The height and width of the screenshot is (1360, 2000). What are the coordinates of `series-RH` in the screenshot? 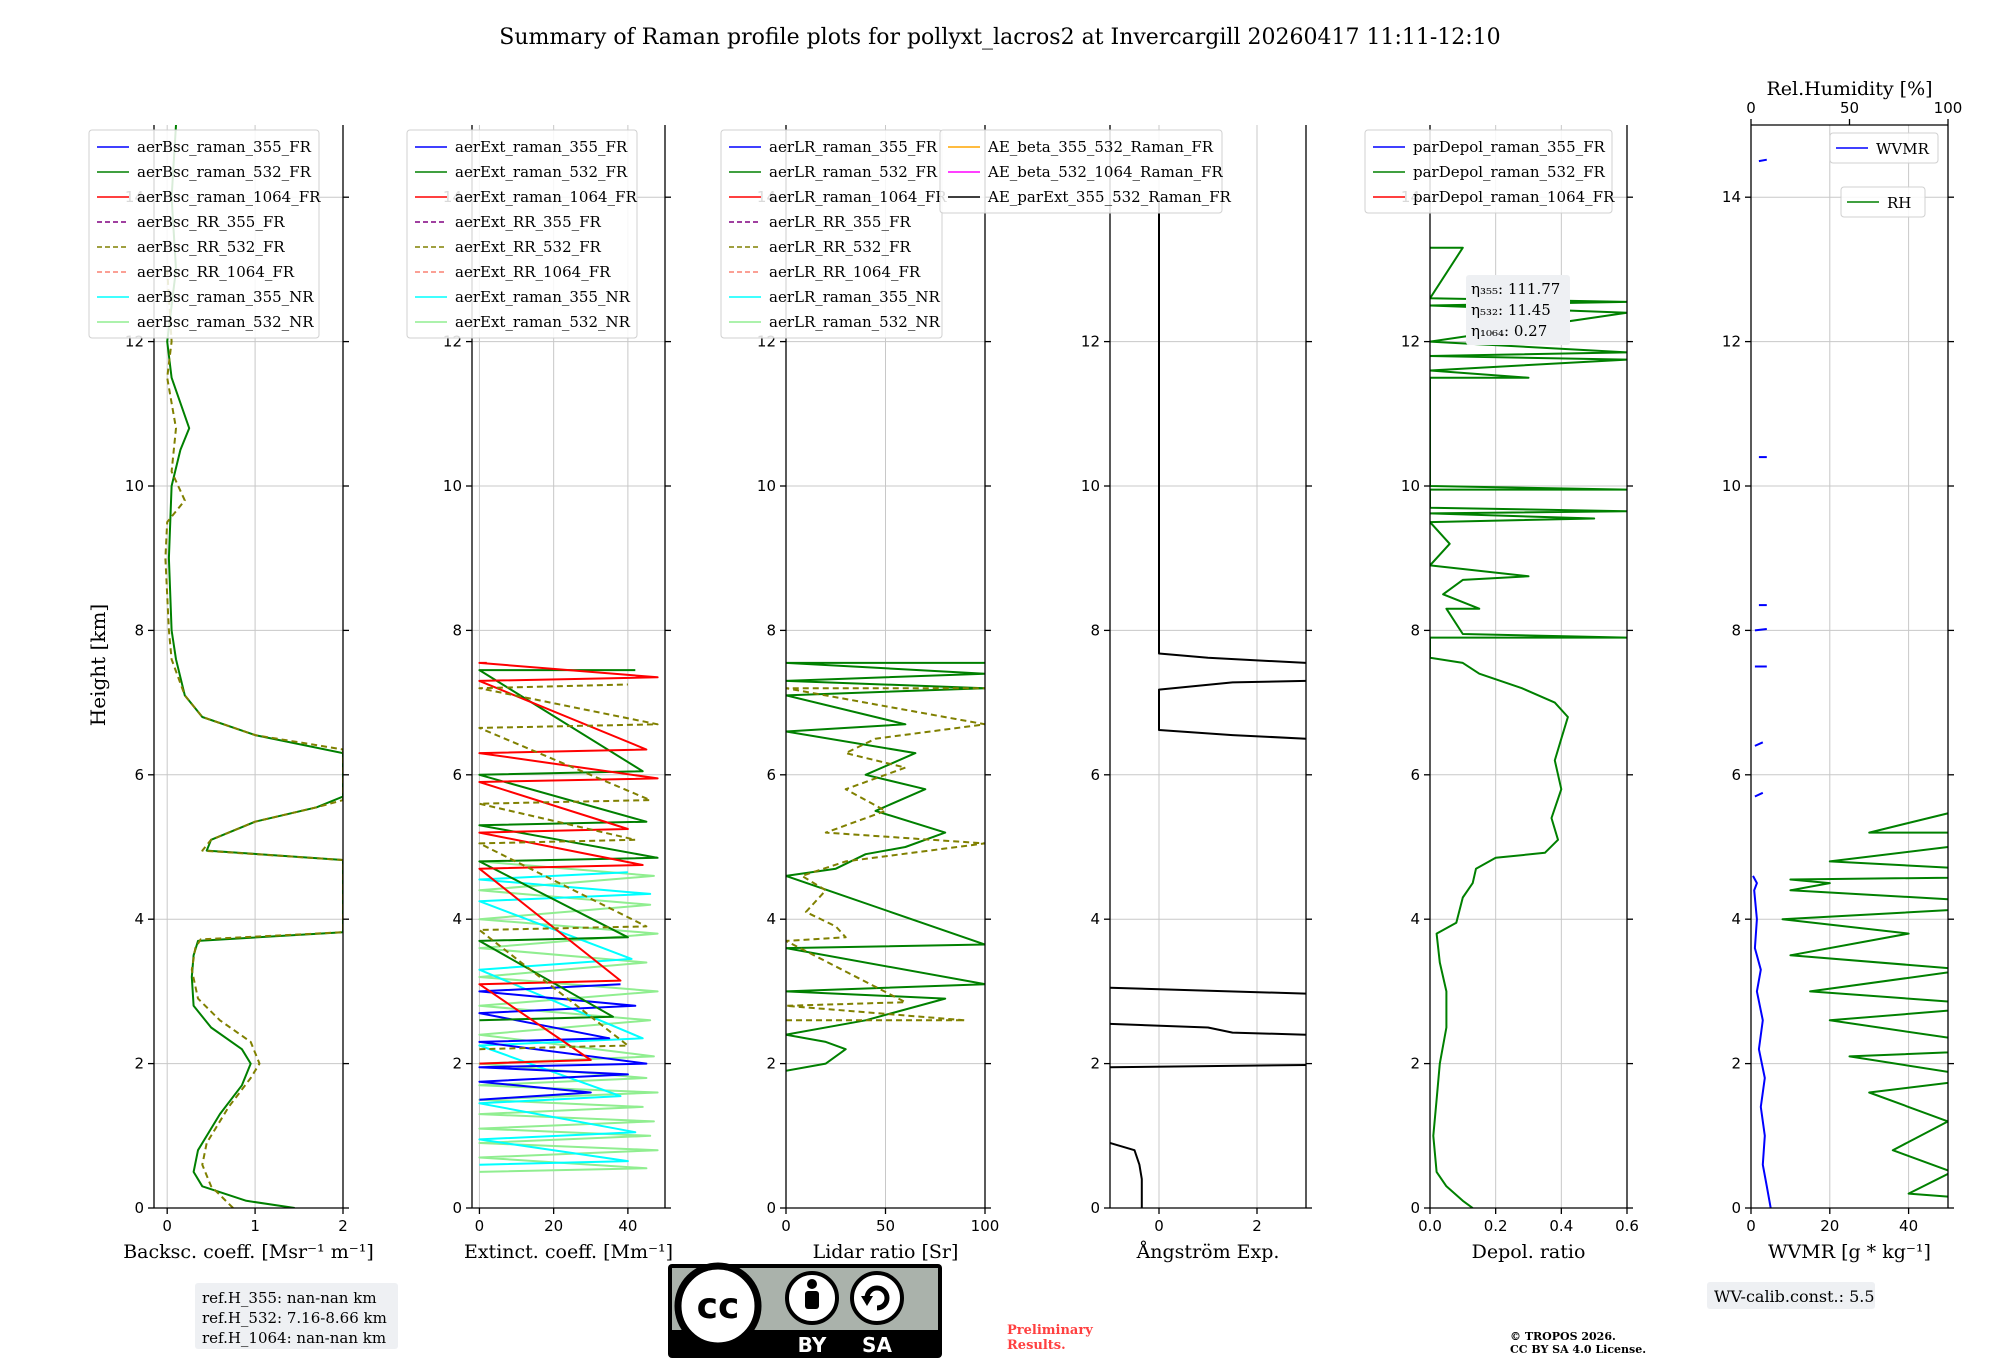 It's located at (1864, 1005).